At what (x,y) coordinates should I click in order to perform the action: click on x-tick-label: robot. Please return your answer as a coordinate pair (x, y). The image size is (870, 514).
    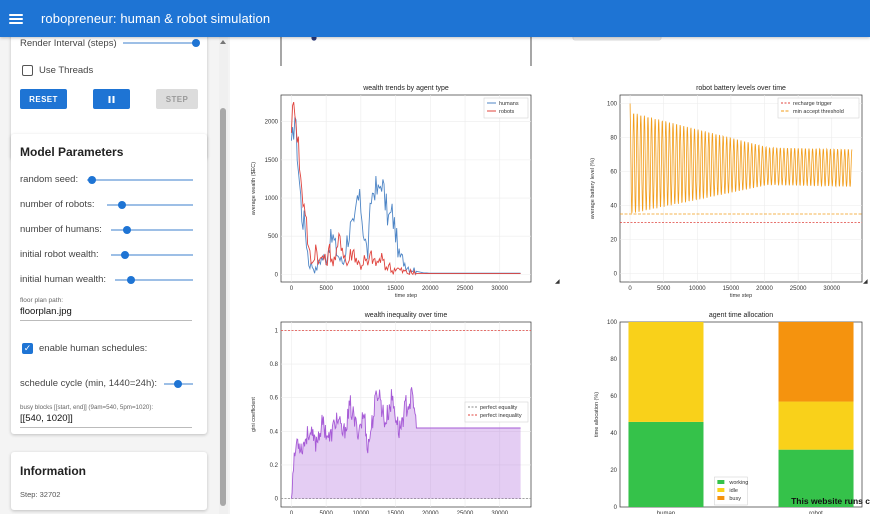
    Looking at the image, I should click on (816, 512).